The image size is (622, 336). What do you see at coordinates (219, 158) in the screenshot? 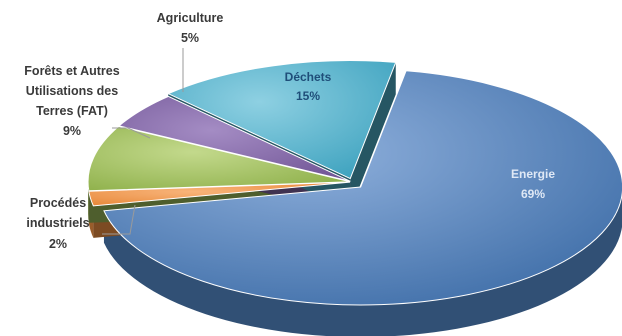
I see `slice-fat` at bounding box center [219, 158].